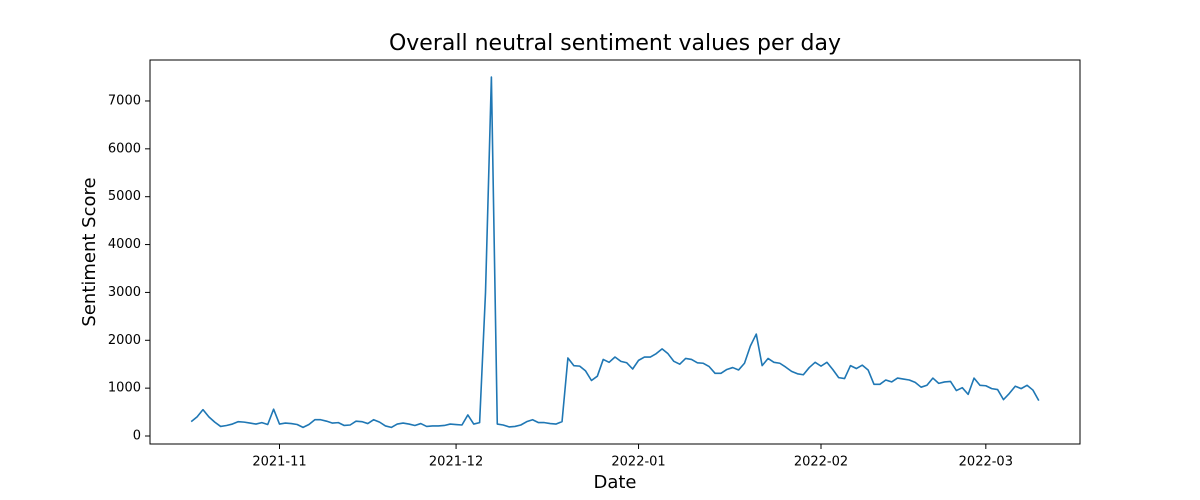  Describe the element at coordinates (124, 292) in the screenshot. I see `y-tick-label: 3000` at that location.